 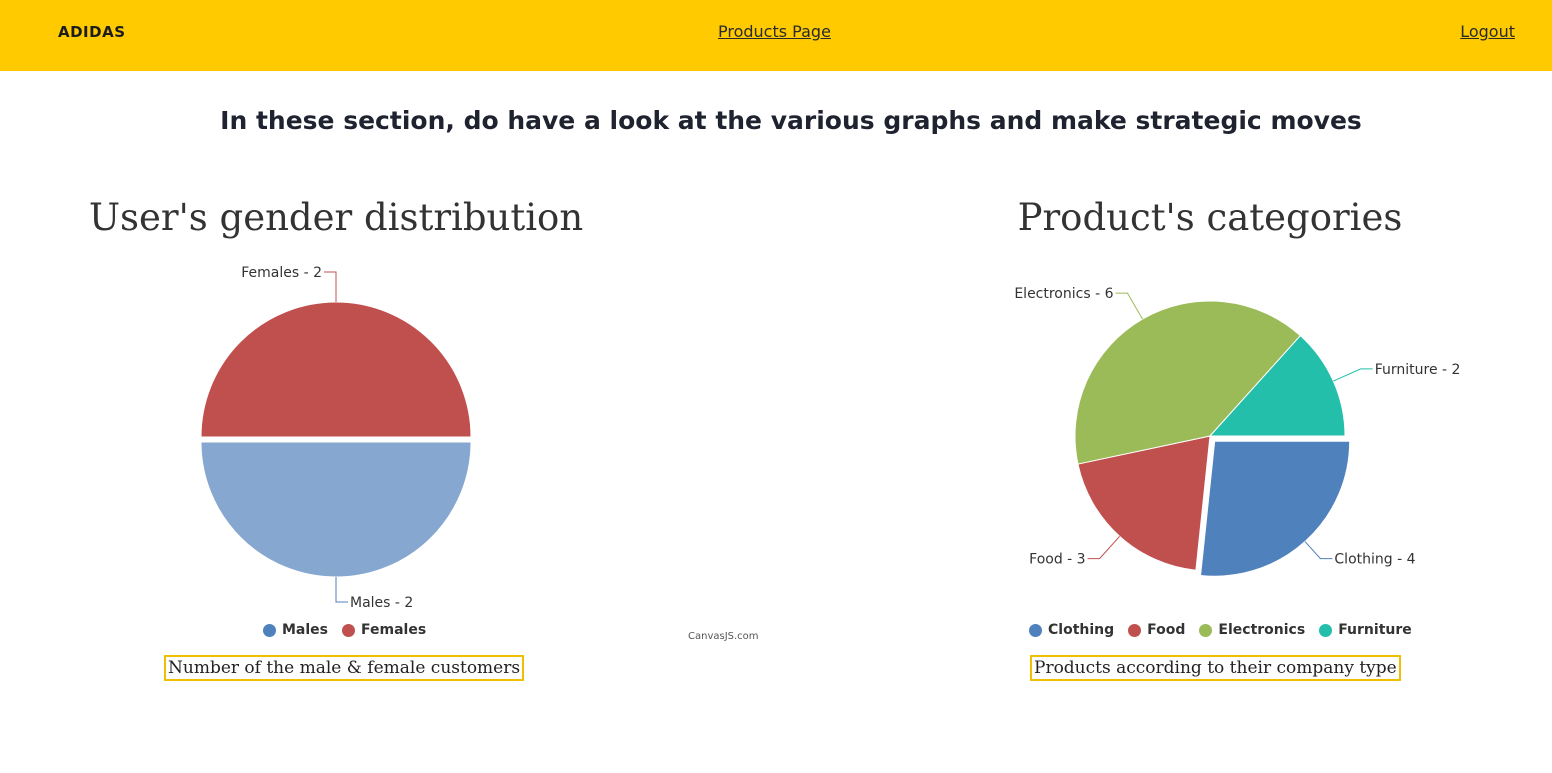 I want to click on pie-slice-electronics, so click(x=1188, y=382).